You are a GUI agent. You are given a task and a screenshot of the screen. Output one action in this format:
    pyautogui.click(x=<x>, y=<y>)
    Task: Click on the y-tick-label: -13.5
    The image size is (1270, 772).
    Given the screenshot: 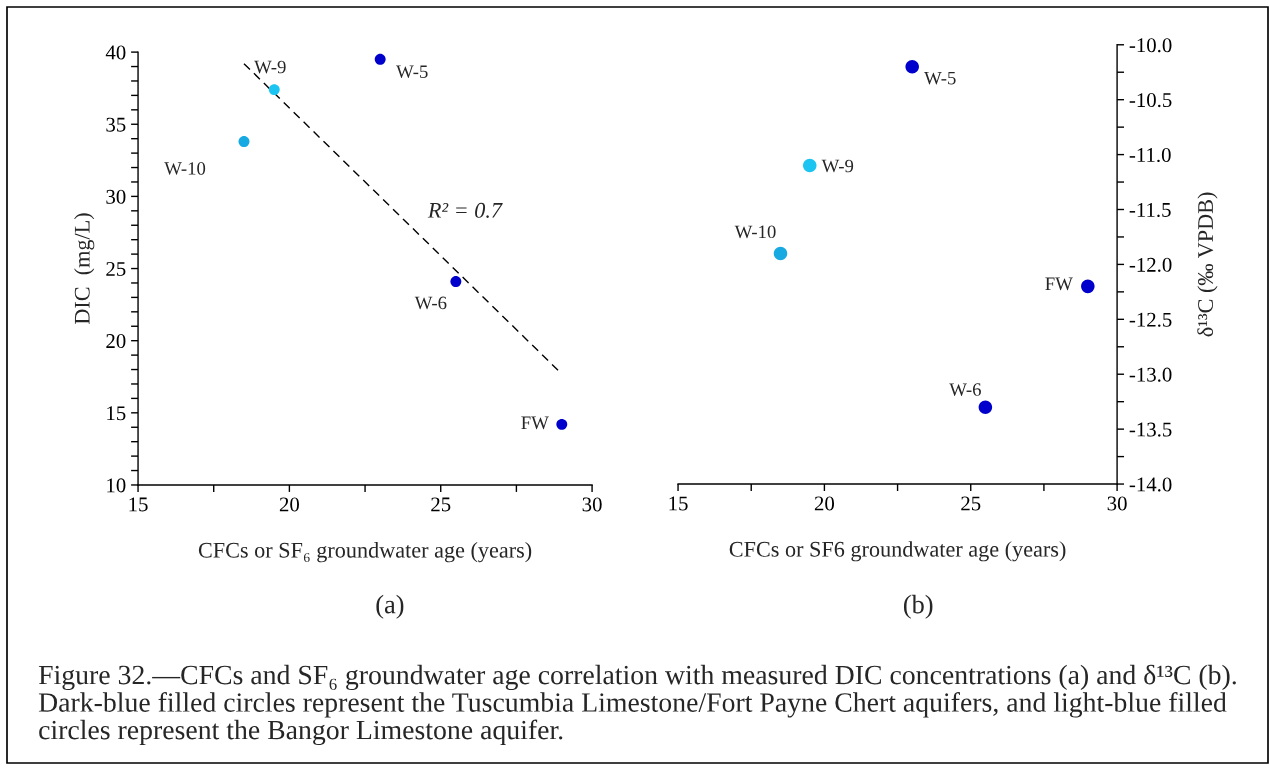 What is the action you would take?
    pyautogui.click(x=1150, y=429)
    